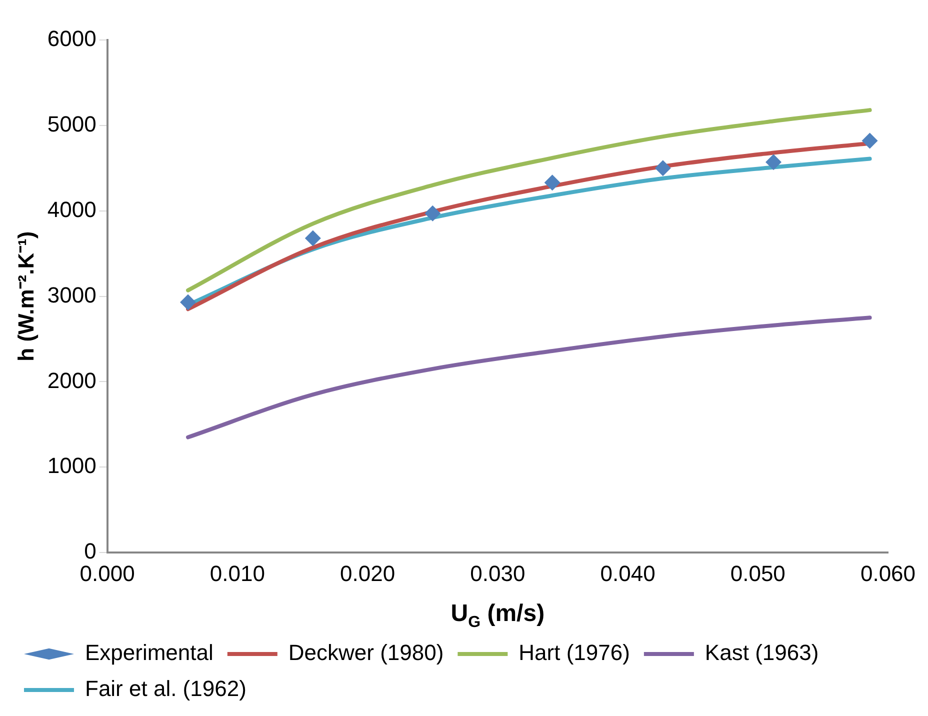 This screenshot has width=928, height=716. Describe the element at coordinates (758, 573) in the screenshot. I see `x-tick-label: 0.050` at that location.